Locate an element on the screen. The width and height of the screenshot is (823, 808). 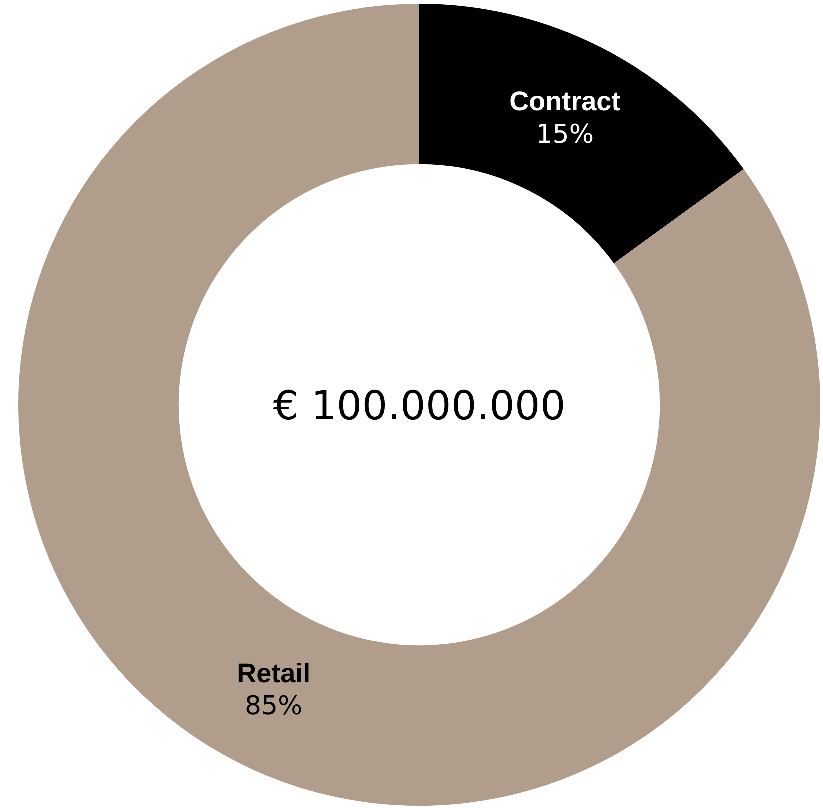
data-label: 85% is located at coordinates (273, 707).